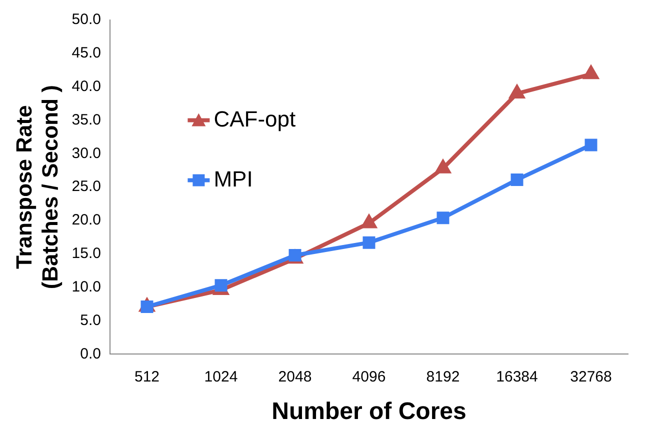 This screenshot has height=439, width=656. I want to click on x-tick-label: 4096, so click(369, 377).